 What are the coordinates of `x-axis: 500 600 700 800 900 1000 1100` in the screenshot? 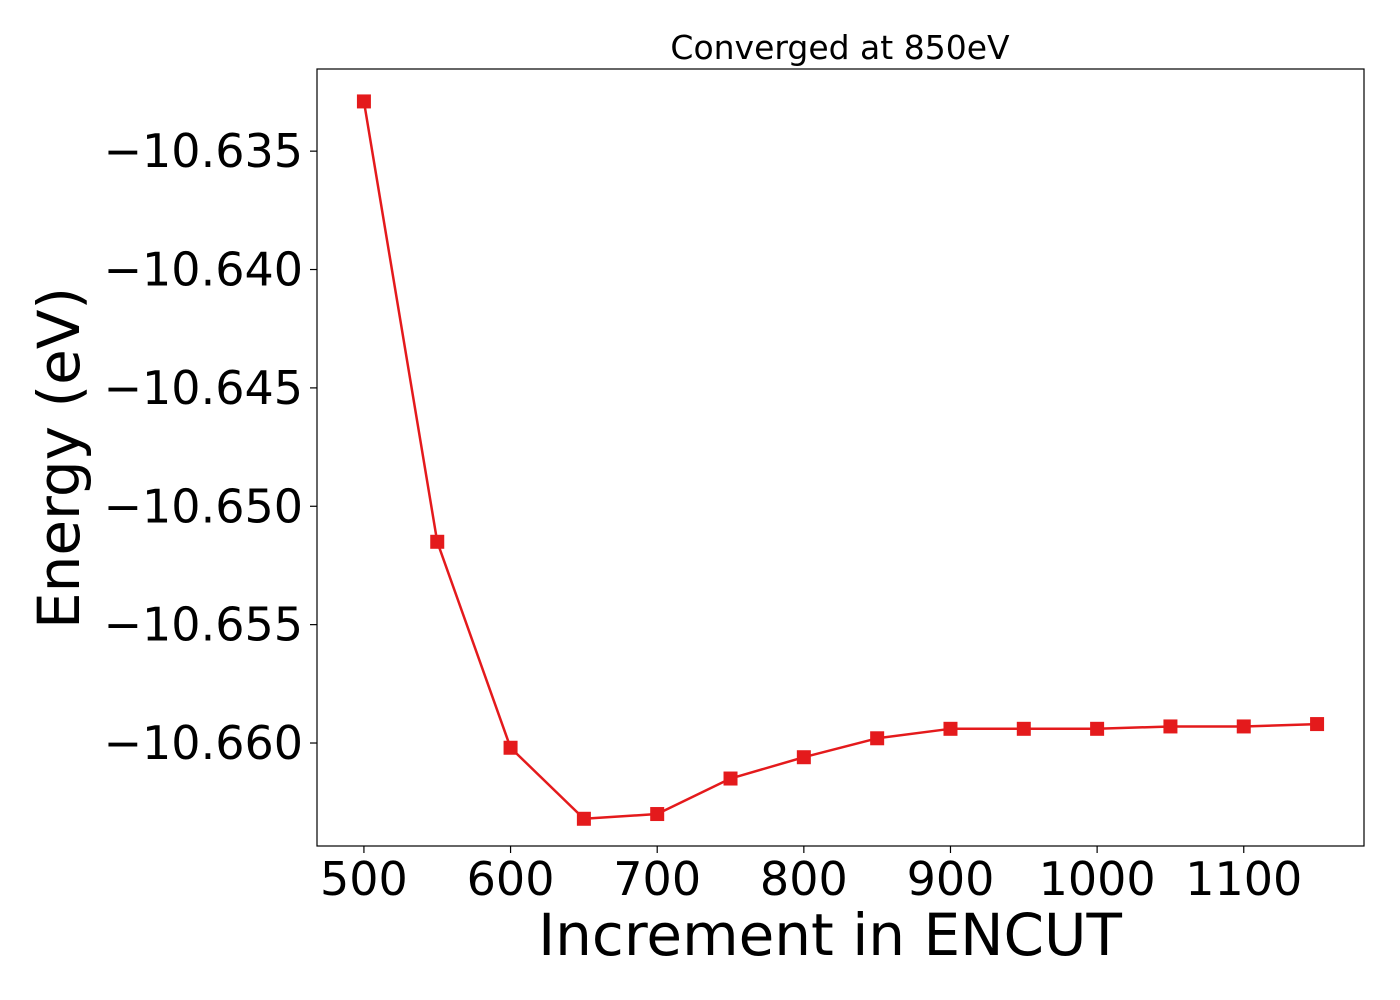 It's located at (811, 876).